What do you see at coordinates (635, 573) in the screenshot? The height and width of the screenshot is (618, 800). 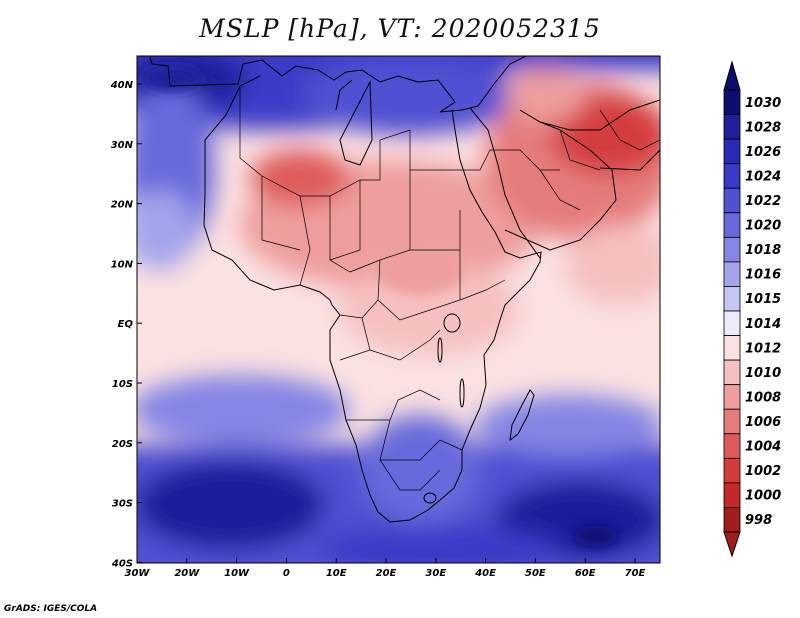 I see `lon-tick-label: 70E` at bounding box center [635, 573].